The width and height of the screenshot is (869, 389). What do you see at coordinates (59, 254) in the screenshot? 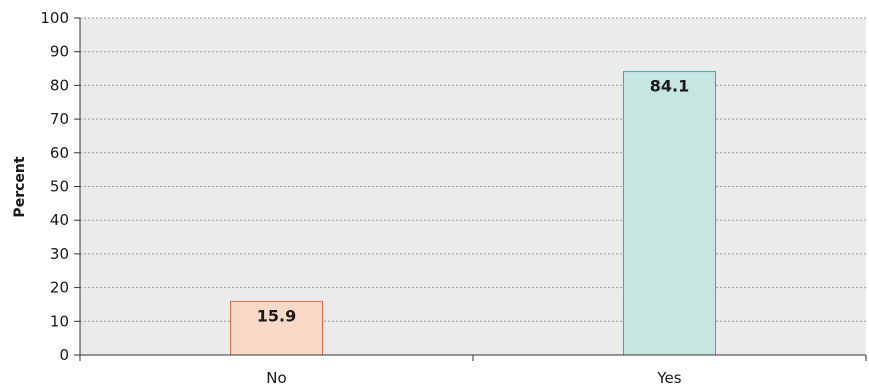
I see `y-tick-label: 30` at bounding box center [59, 254].